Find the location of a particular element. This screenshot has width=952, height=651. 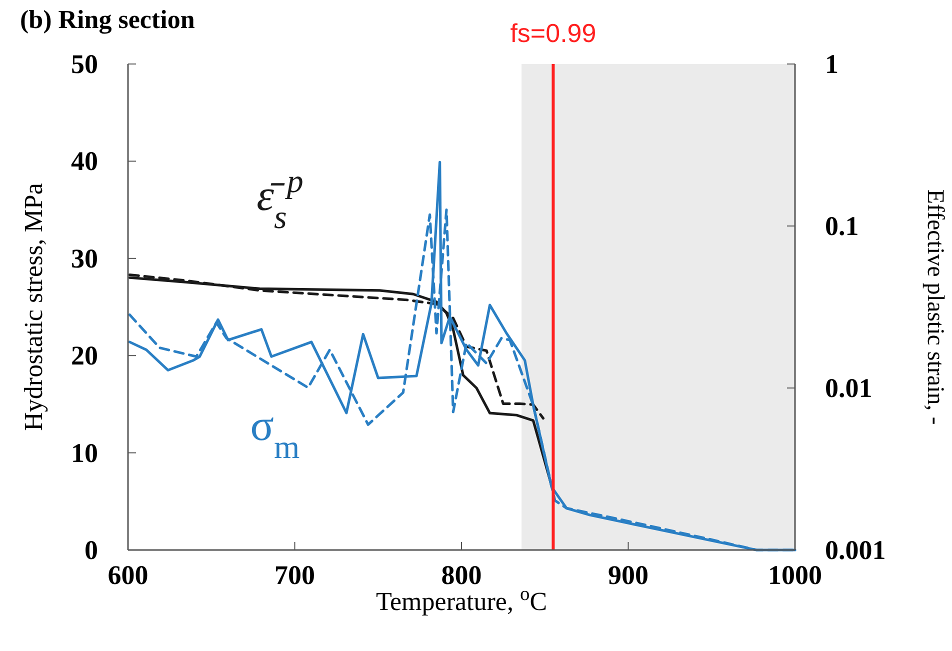

x-tick-label: 700 is located at coordinates (294, 575).